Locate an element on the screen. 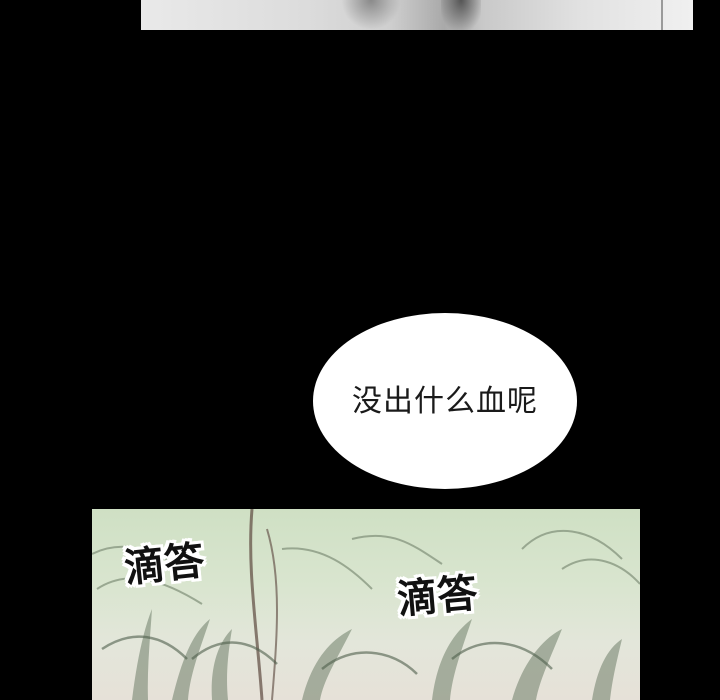 The height and width of the screenshot is (700, 720). speech-bubble: 没出什么血呢 is located at coordinates (445, 401).